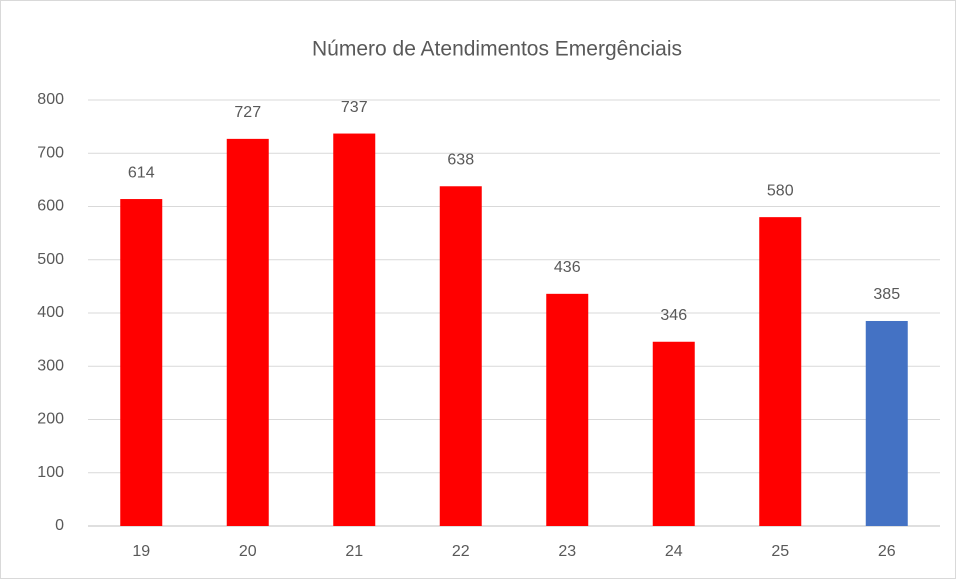 The height and width of the screenshot is (580, 957). Describe the element at coordinates (460, 159) in the screenshot. I see `data-label: 638` at that location.